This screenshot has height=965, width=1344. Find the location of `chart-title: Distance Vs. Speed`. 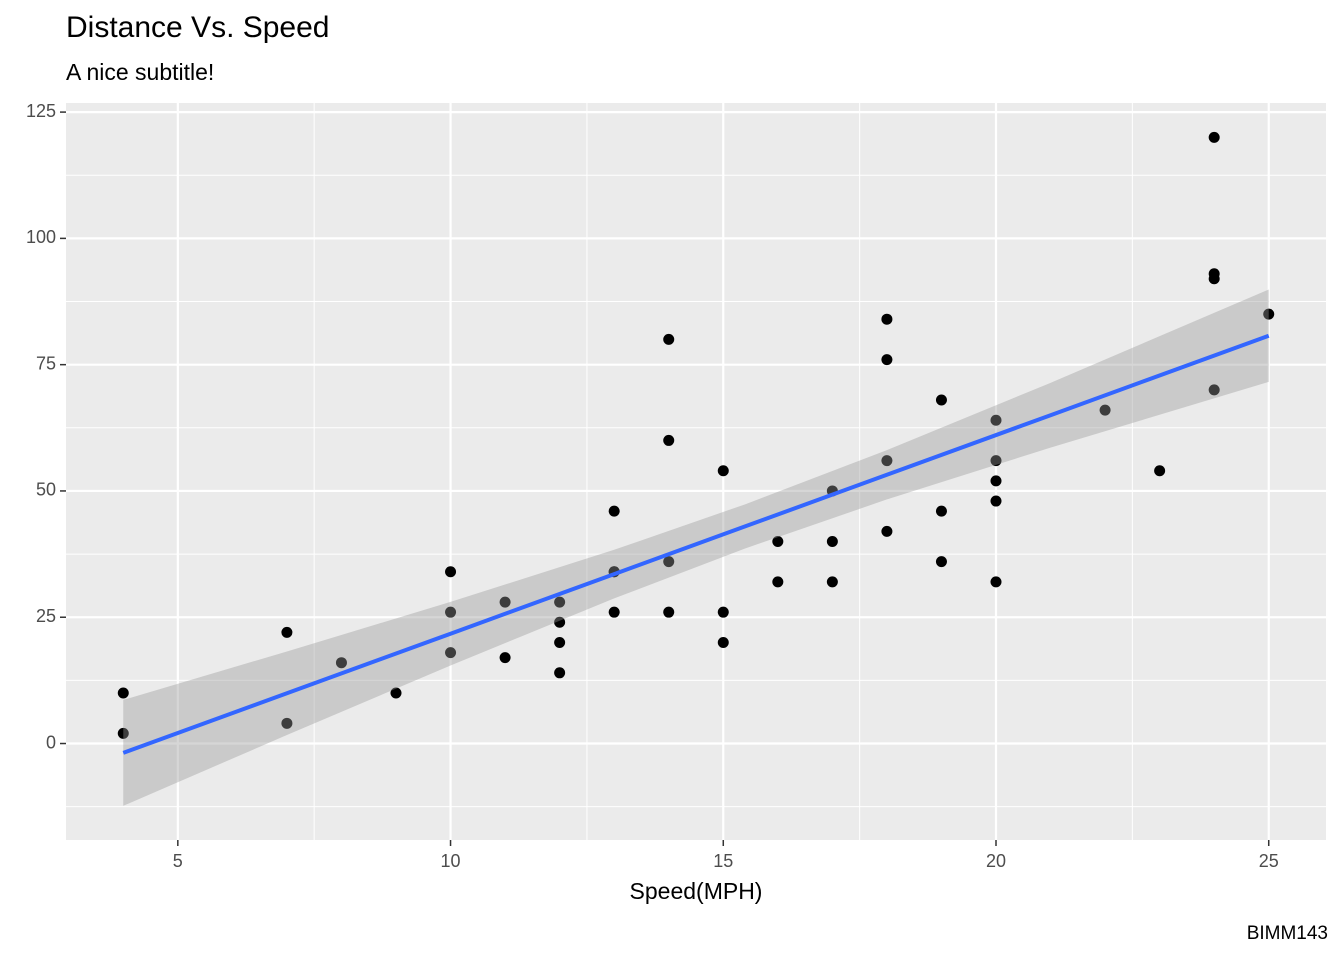

chart-title: Distance Vs. Speed is located at coordinates (197, 27).